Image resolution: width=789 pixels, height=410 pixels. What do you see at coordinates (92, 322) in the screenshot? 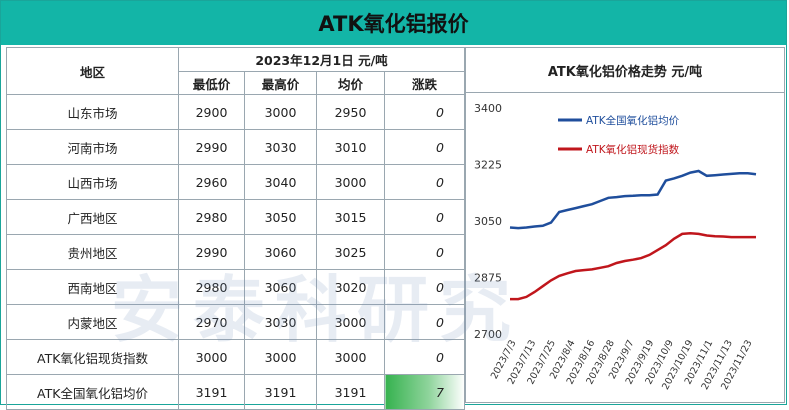
I see `region-cell: 内蒙地区` at bounding box center [92, 322].